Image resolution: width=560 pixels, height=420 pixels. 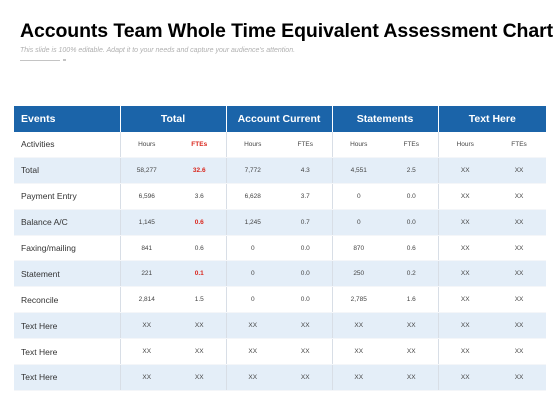 What do you see at coordinates (252, 222) in the screenshot?
I see `table-cell: 1,245` at bounding box center [252, 222].